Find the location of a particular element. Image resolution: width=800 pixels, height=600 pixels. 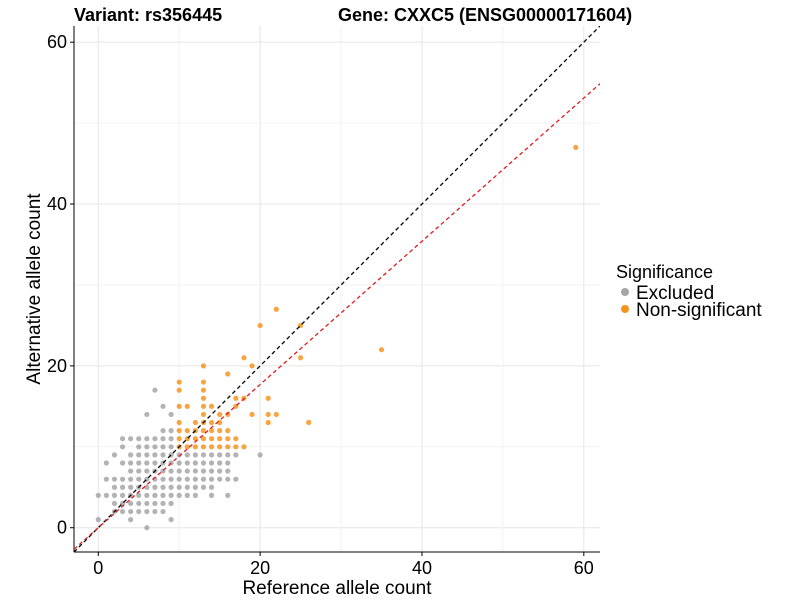

y-tick-label: 0 is located at coordinates (62, 528).